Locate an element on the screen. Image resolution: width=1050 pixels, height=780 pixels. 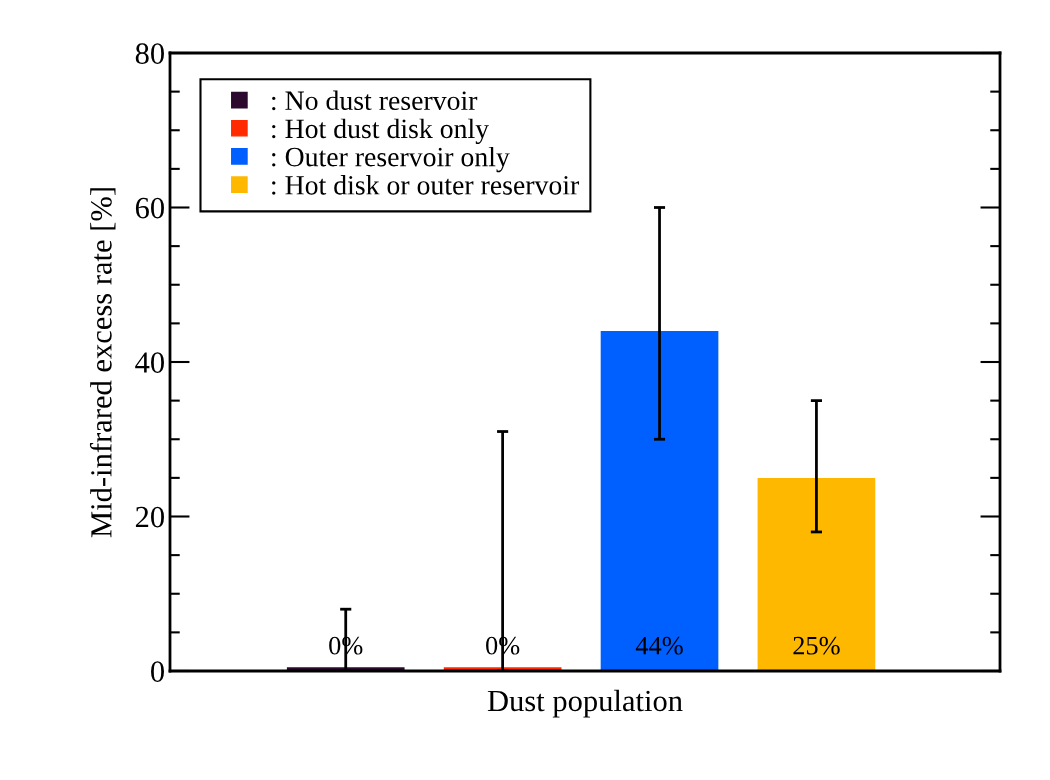
legend-label: : No dust reservoir is located at coordinates (375, 100).